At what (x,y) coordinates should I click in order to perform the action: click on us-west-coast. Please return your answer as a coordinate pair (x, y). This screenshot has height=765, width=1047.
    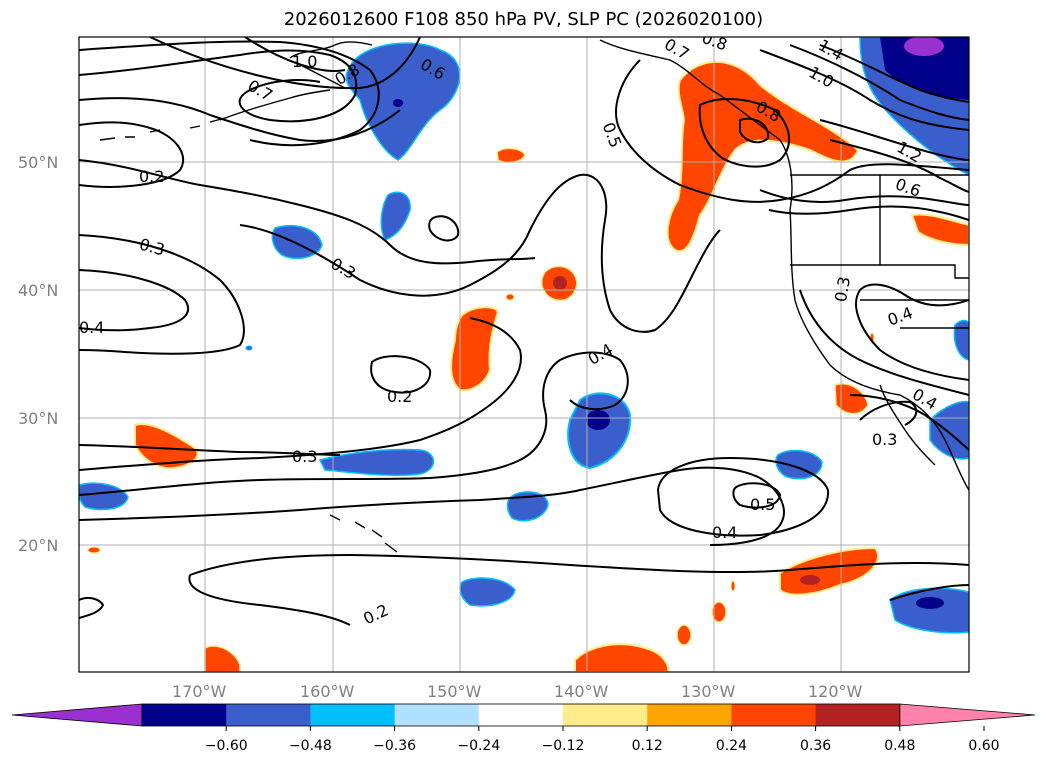
    Looking at the image, I should click on (879, 350).